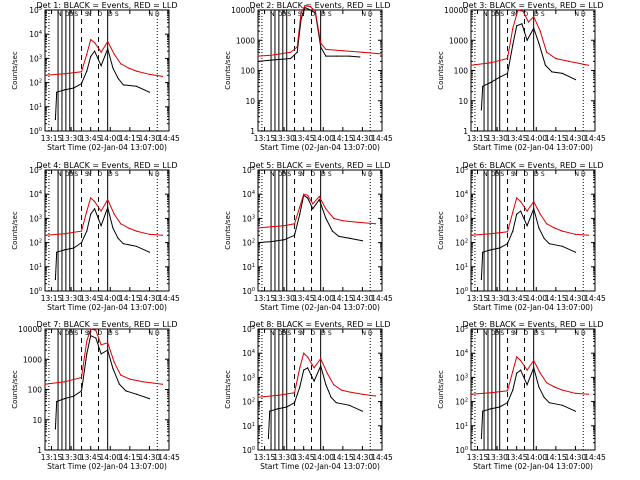 Image resolution: width=640 pixels, height=480 pixels. Describe the element at coordinates (35, 170) in the screenshot. I see `y-tick-label: 105` at that location.